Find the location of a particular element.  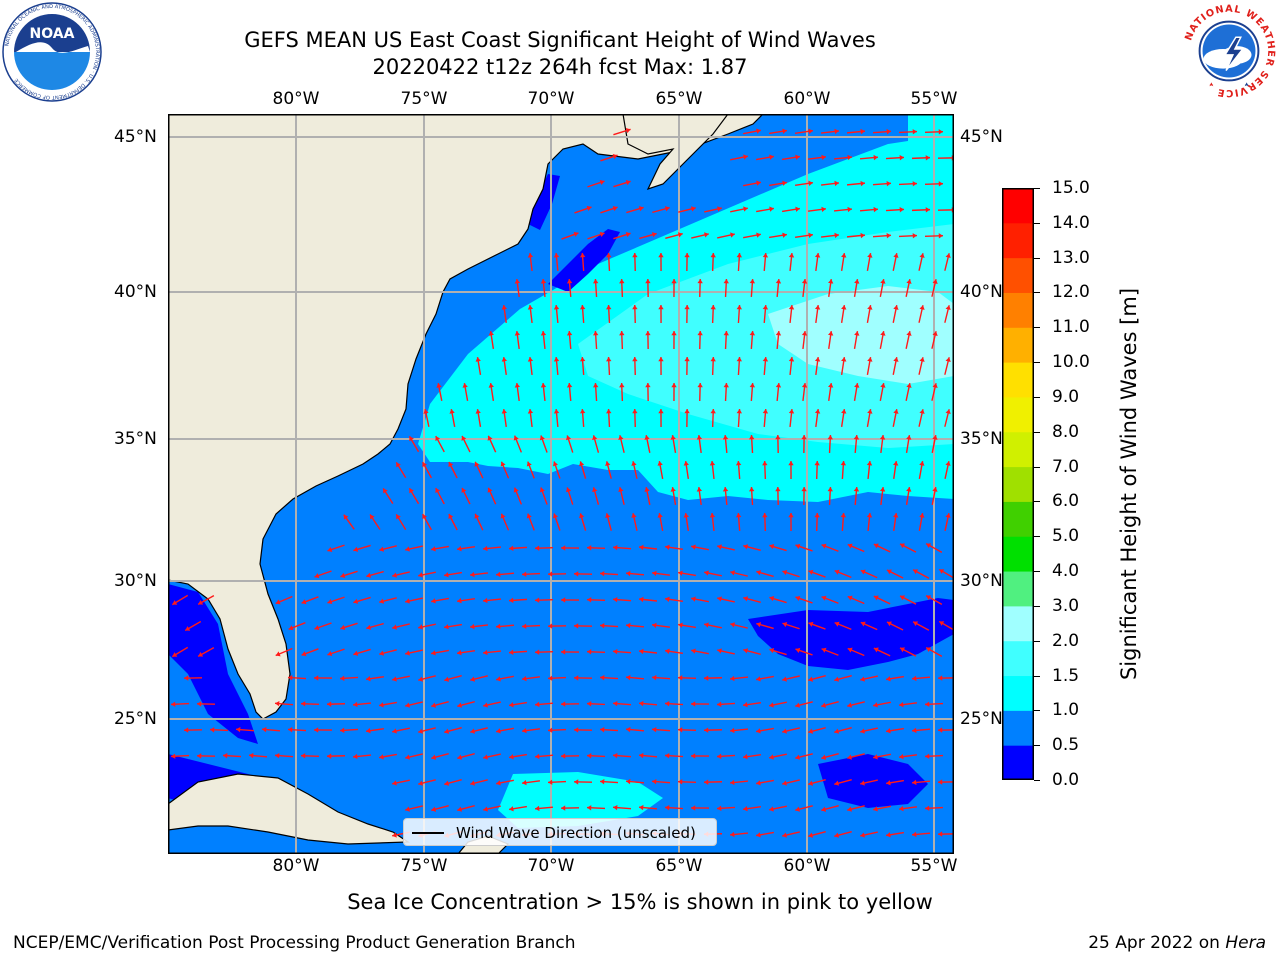

colorbar-tick-label: 0.0 is located at coordinates (1066, 780).